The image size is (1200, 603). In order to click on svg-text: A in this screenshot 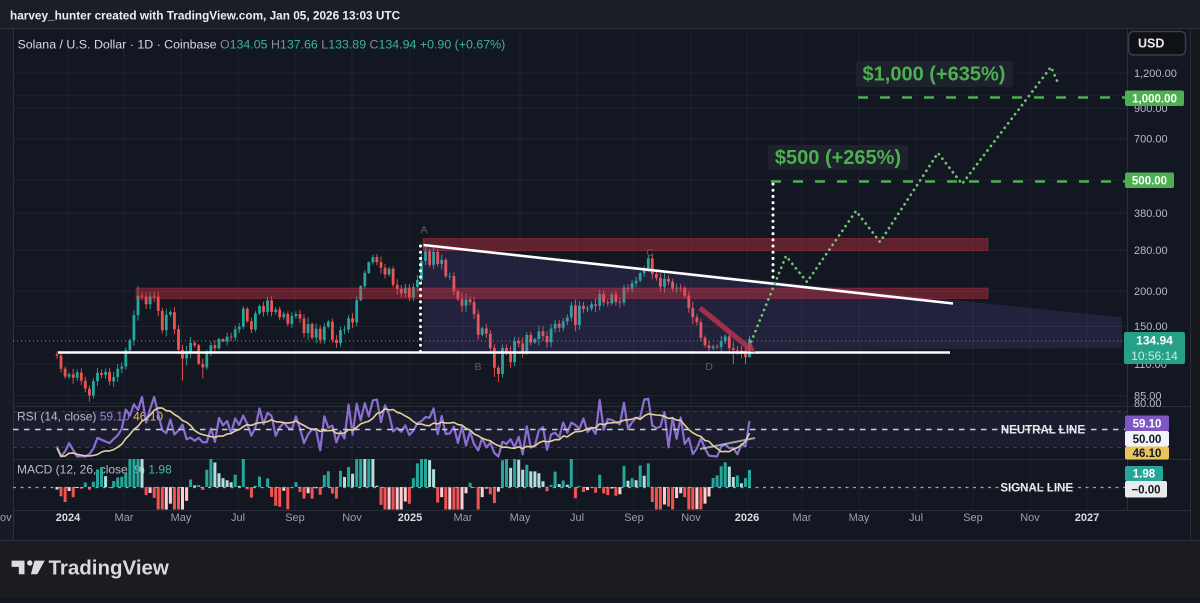, I will do `click(423, 230)`.